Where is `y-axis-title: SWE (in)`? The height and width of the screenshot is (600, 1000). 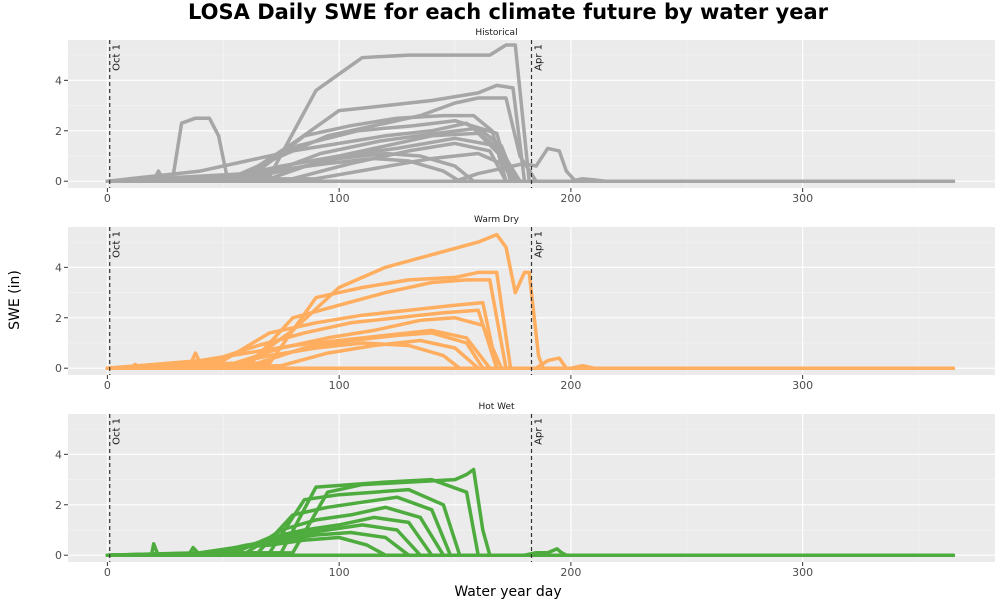 y-axis-title: SWE (in) is located at coordinates (15, 300).